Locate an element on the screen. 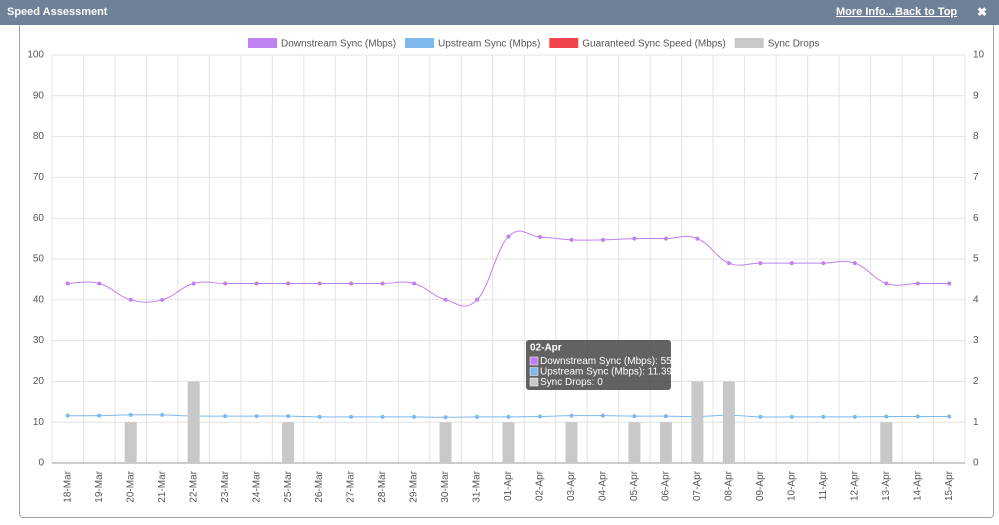 The height and width of the screenshot is (525, 999). x-tick-label: 25-Mar is located at coordinates (288, 486).